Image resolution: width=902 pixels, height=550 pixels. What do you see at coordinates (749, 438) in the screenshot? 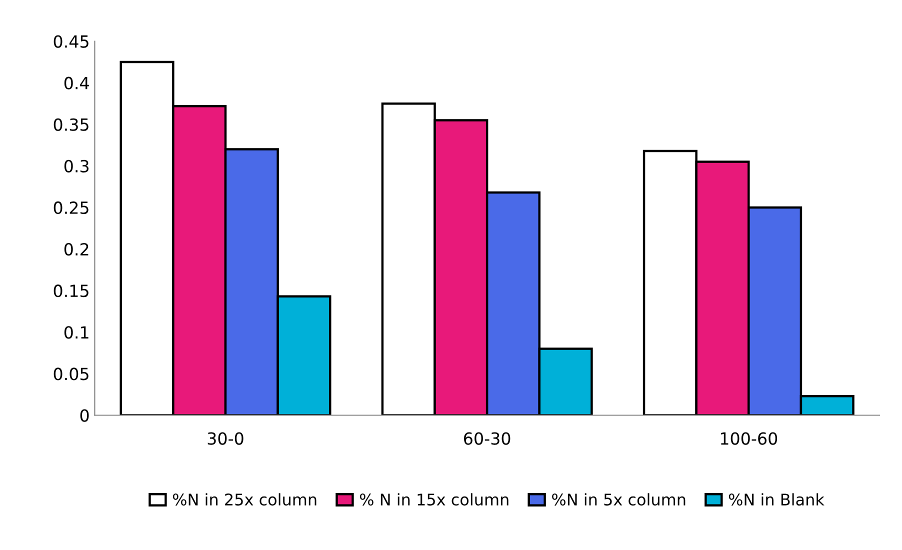
I see `x-tick-label: 100-60` at bounding box center [749, 438].